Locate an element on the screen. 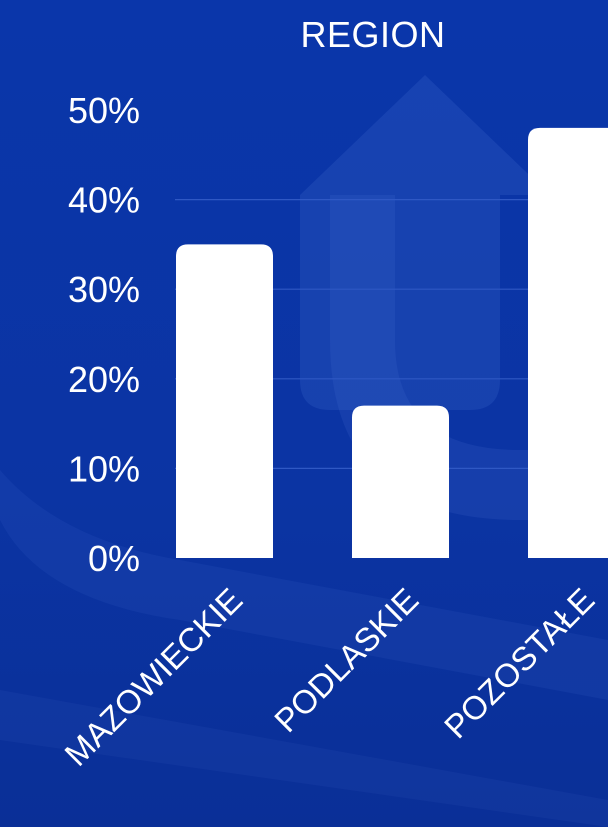  x-tick-label: PODLASKIE is located at coordinates (346, 660).